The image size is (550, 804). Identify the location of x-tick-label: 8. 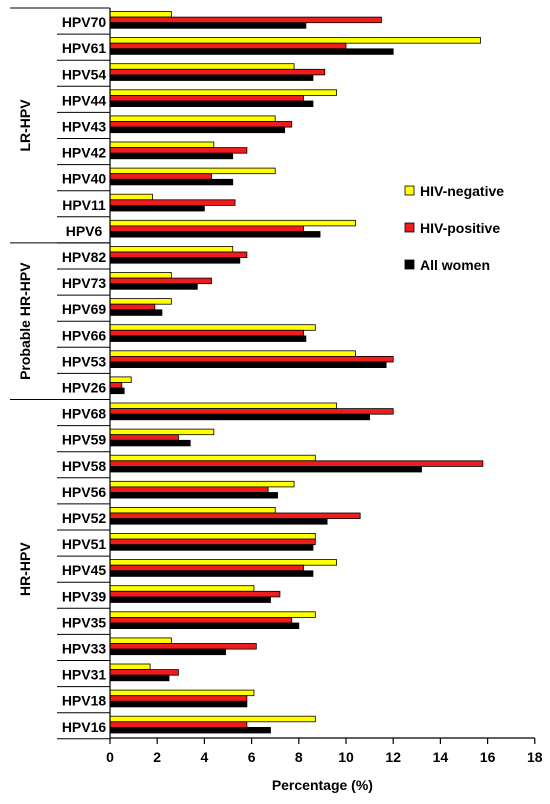
(299, 757).